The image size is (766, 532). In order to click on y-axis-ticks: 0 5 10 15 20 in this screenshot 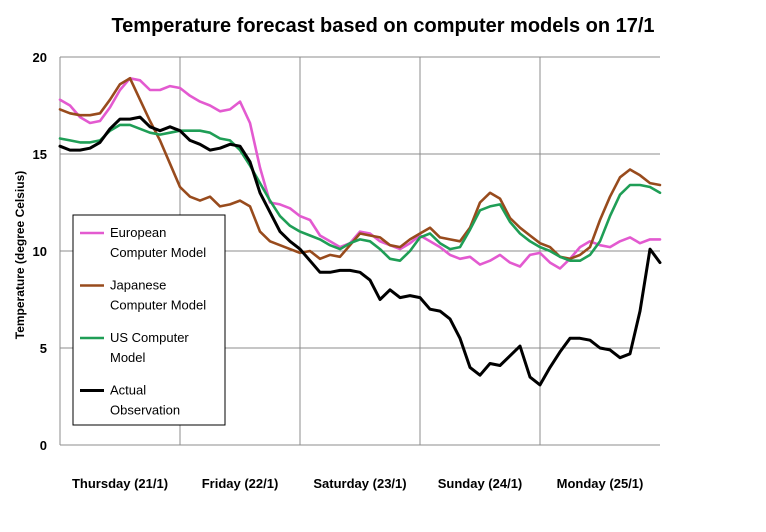, I will do `click(40, 251)`.